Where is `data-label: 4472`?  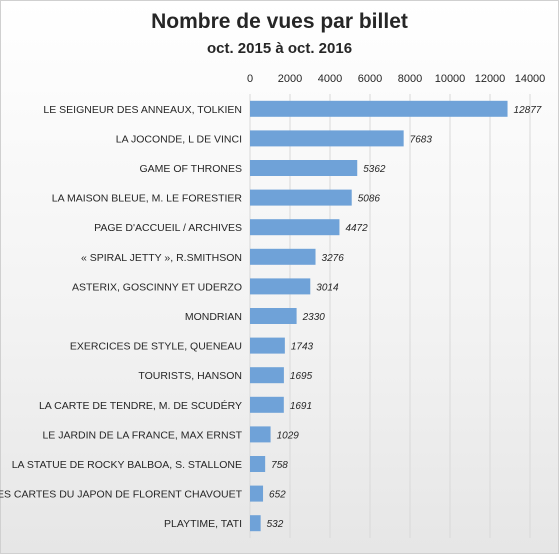
data-label: 4472 is located at coordinates (356, 228).